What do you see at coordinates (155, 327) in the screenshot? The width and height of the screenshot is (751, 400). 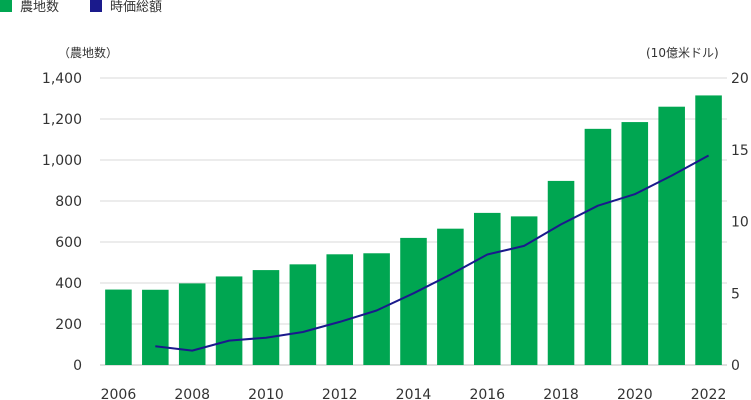 I see `bar-2007` at bounding box center [155, 327].